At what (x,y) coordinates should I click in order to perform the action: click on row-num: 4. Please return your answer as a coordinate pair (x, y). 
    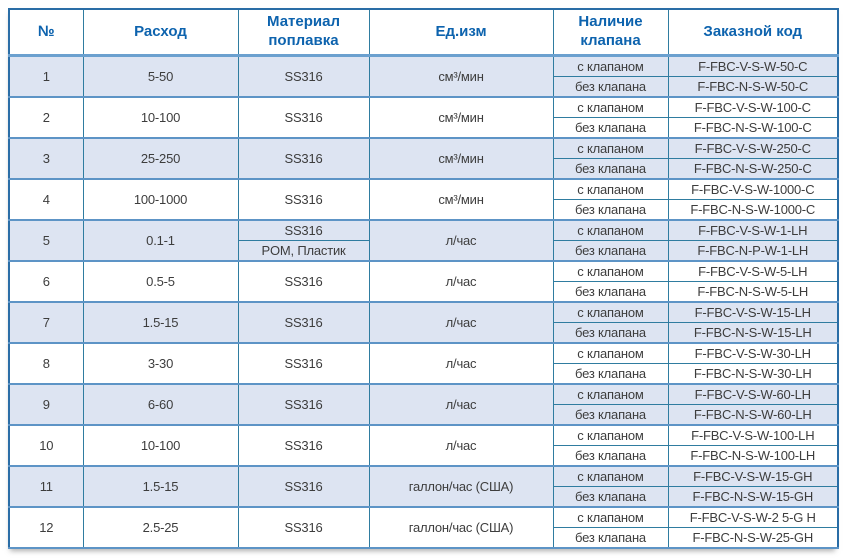
    Looking at the image, I should click on (46, 199).